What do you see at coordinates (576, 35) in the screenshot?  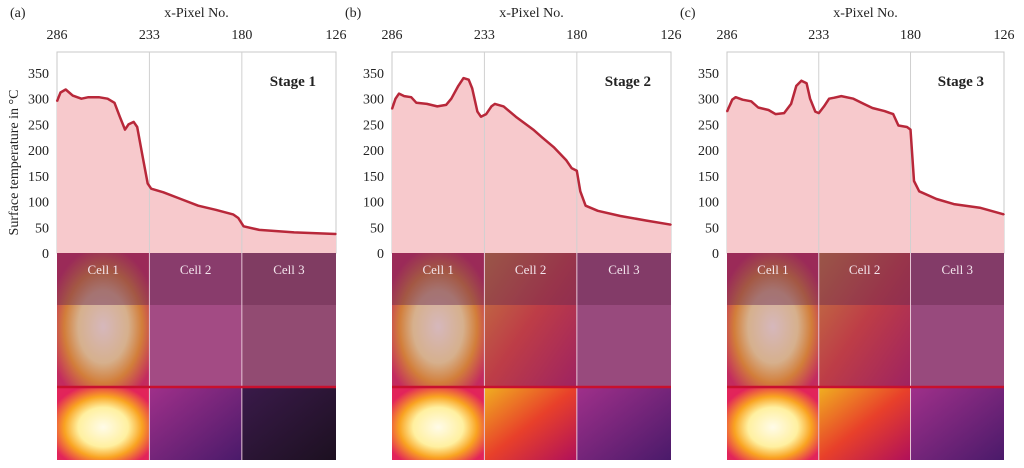 I see `x-tick-label: 180` at bounding box center [576, 35].